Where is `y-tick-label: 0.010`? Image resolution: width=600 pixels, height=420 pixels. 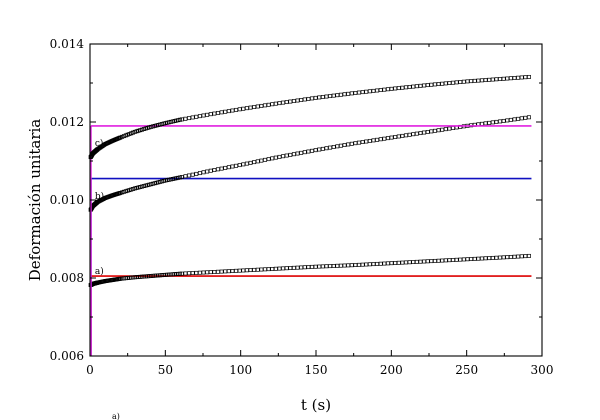 y-tick-label: 0.010 is located at coordinates (67, 200).